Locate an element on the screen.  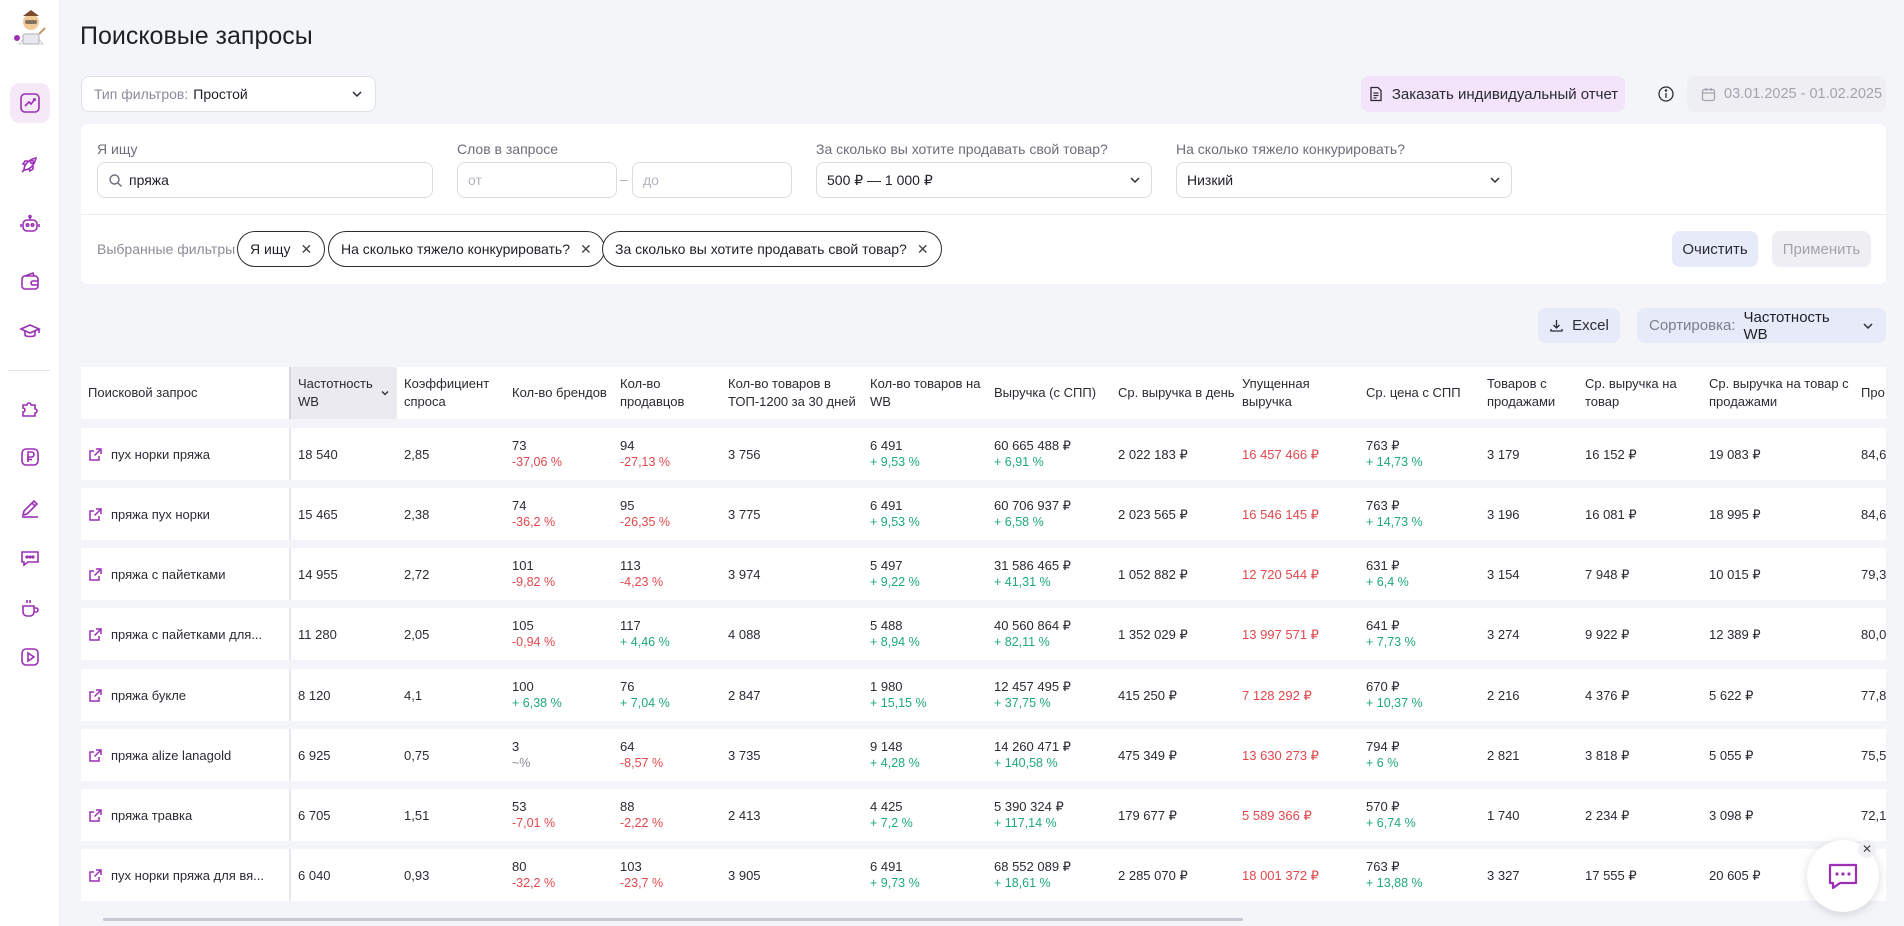
cell-price: 631 ₽ + 6,4 % is located at coordinates (1419, 574).